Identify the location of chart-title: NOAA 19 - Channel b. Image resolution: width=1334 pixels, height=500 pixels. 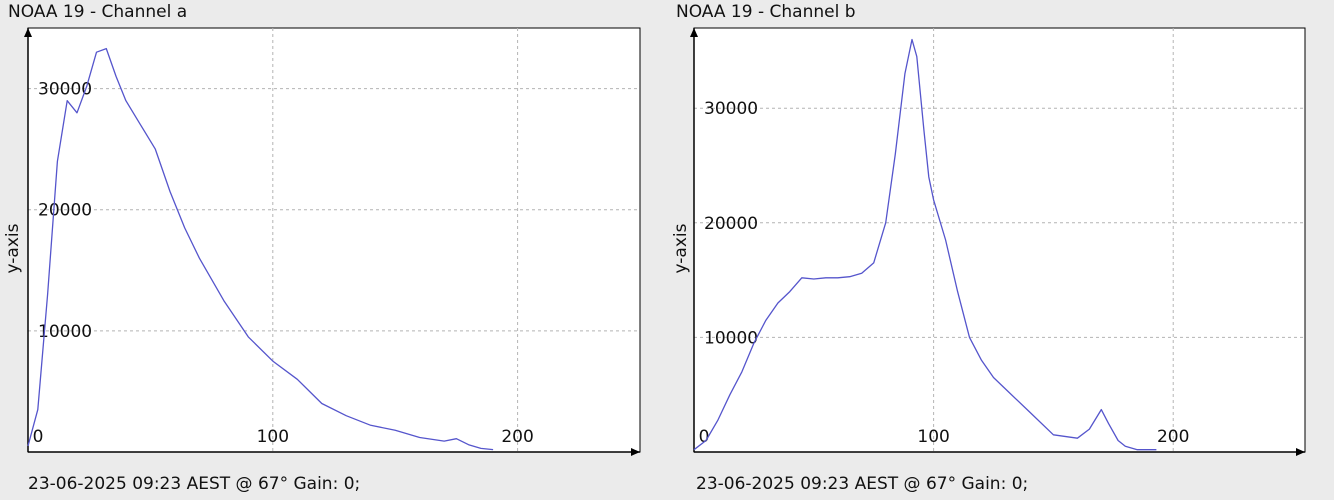
(766, 12).